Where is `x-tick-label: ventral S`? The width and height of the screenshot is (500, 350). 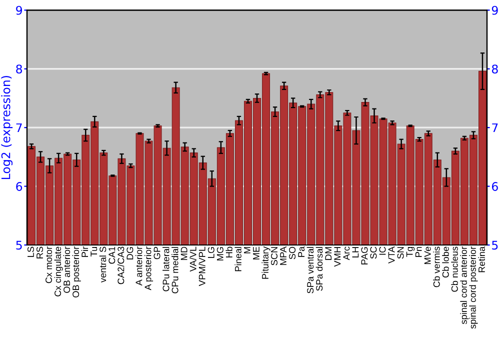
x-tick-label: ventral S is located at coordinates (102, 264).